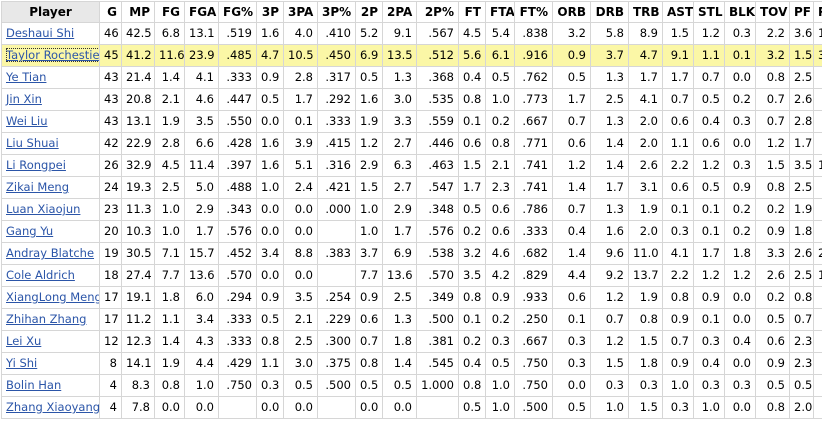  What do you see at coordinates (399, 363) in the screenshot?
I see `stat-cell-2pa: 1.4` at bounding box center [399, 363].